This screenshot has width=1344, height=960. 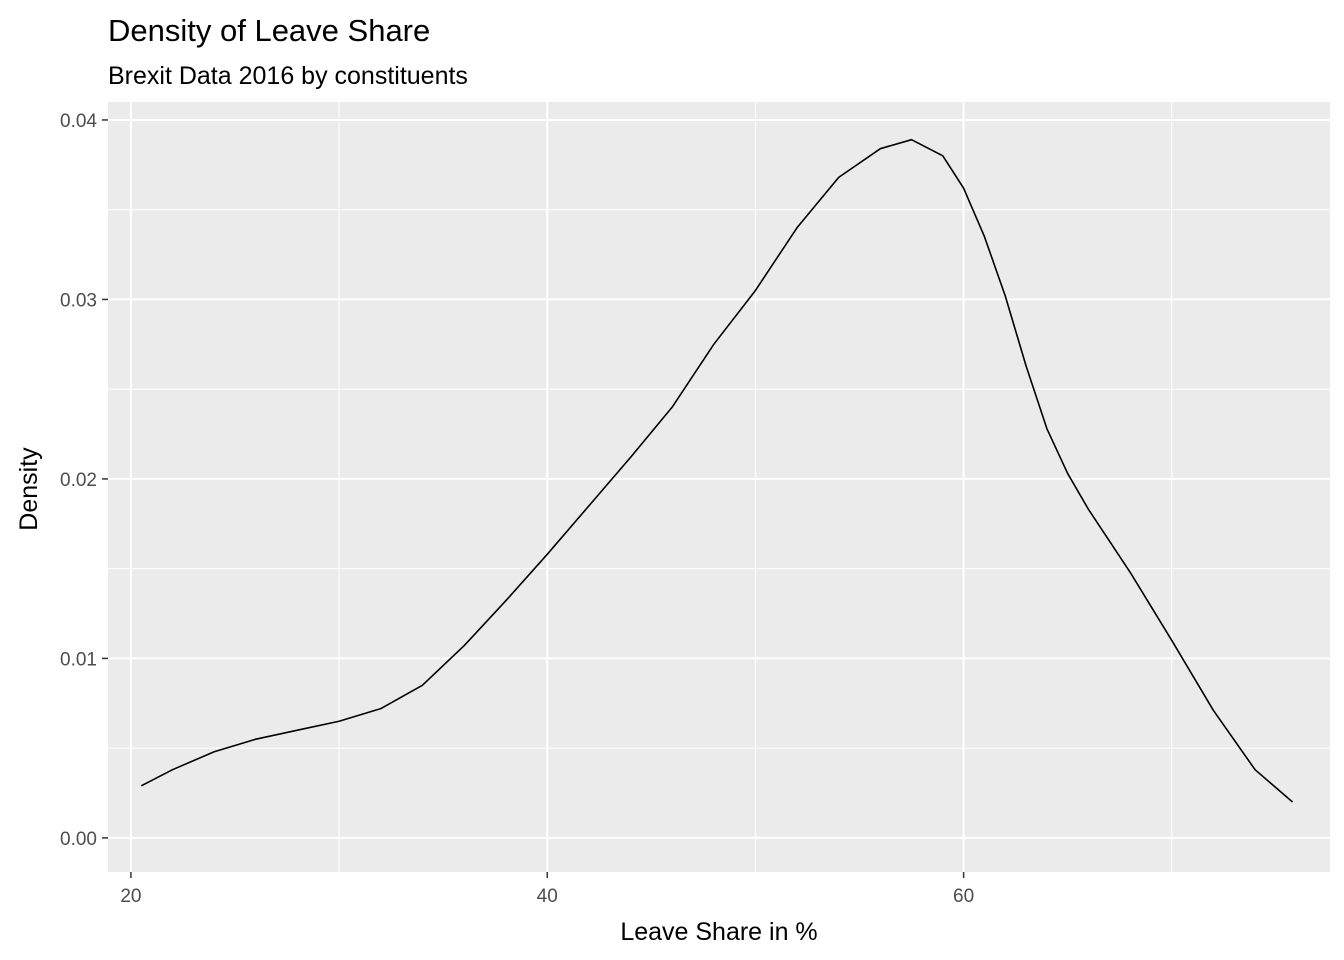 I want to click on x-tick-label: 20, so click(x=130, y=896).